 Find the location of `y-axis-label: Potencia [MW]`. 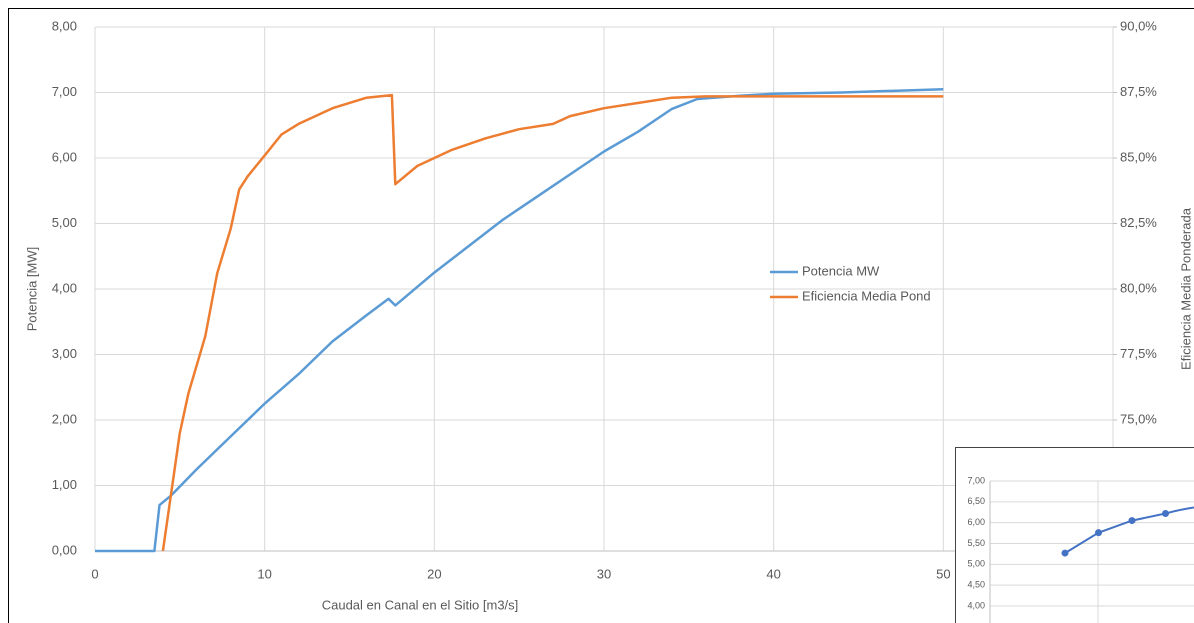

y-axis-label: Potencia [MW] is located at coordinates (31, 289).